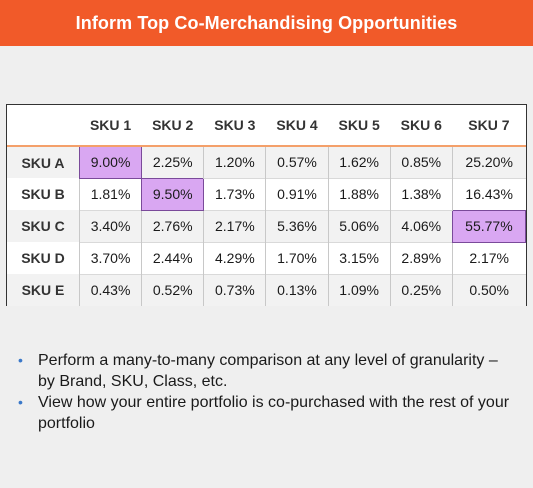  What do you see at coordinates (43, 226) in the screenshot?
I see `row-header: SKU C` at bounding box center [43, 226].